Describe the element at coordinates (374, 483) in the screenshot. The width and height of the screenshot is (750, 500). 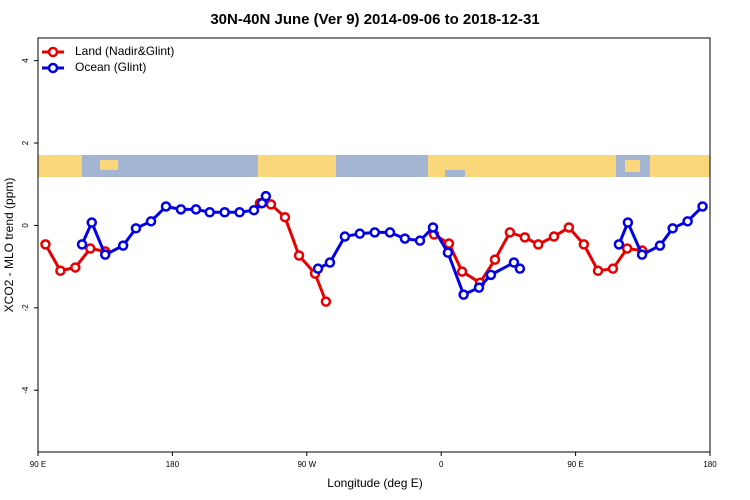
I see `x-axis-label: Longitude (deg E)` at that location.